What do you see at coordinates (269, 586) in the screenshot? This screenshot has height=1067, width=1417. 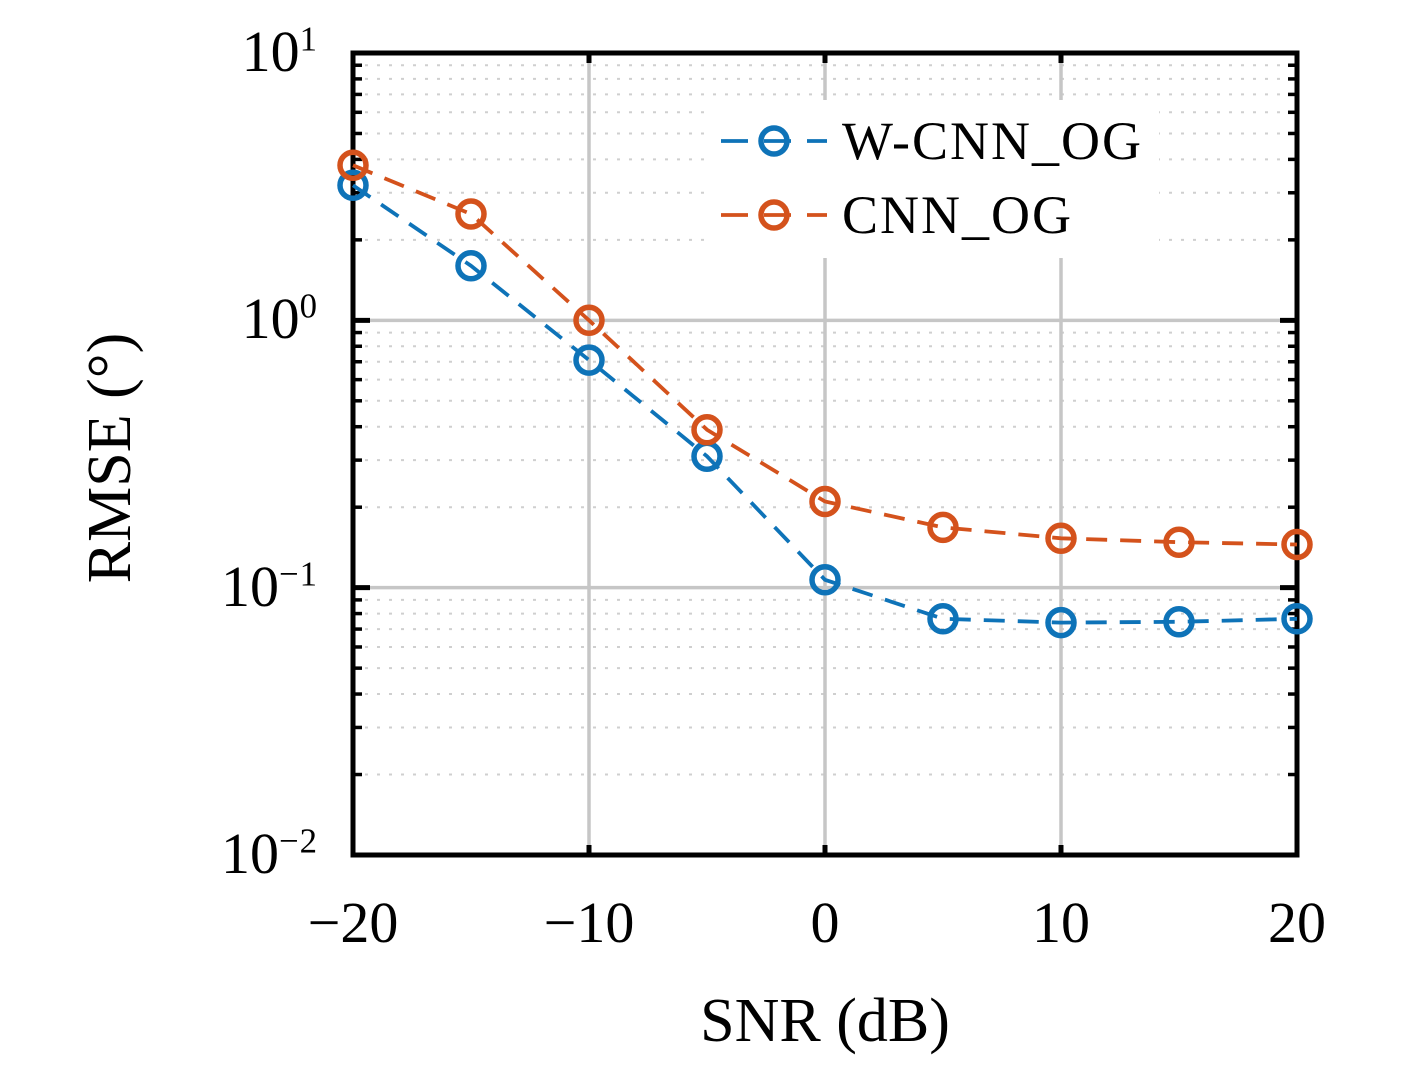 I see `y-tick-label: 10⁻¹` at bounding box center [269, 586].